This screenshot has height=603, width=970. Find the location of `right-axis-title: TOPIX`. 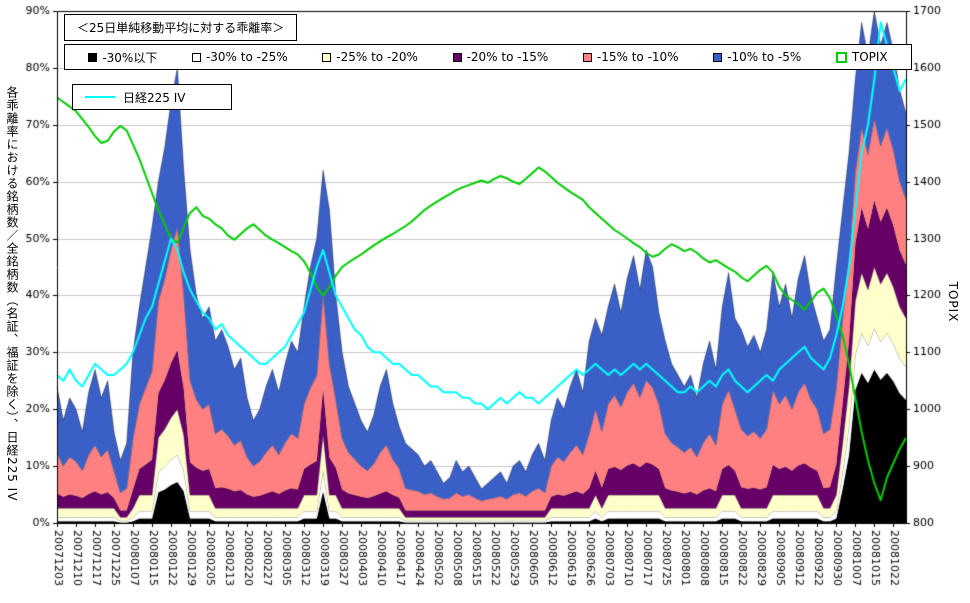

right-axis-title: TOPIX is located at coordinates (953, 301).